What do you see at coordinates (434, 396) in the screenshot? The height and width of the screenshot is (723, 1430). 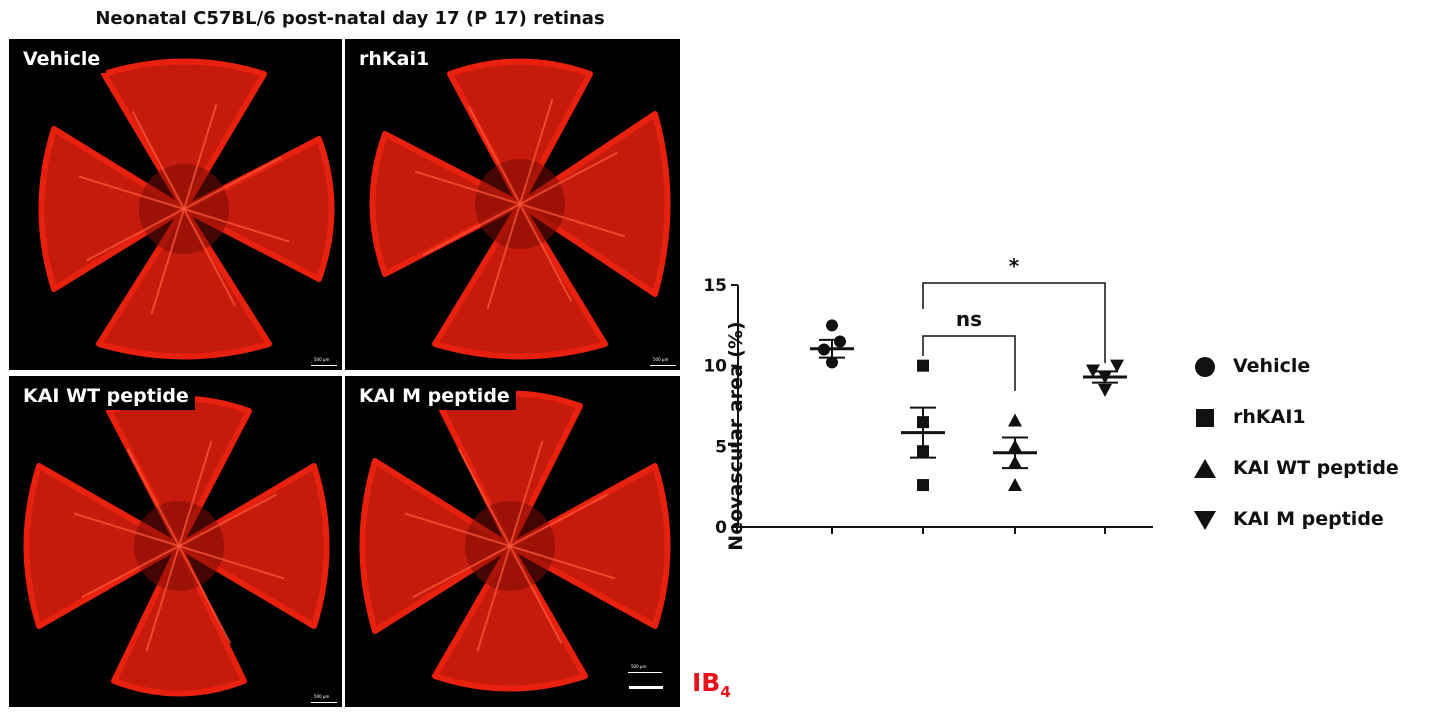 I see `panel-label-kai-m: KAI M peptide` at bounding box center [434, 396].